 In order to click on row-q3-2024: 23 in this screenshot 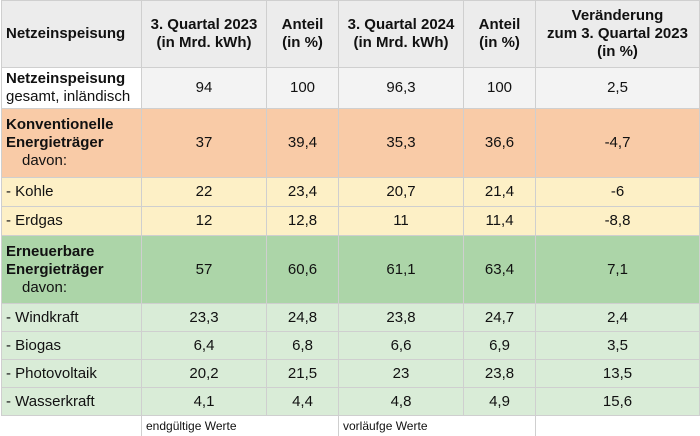, I will do `click(401, 374)`.